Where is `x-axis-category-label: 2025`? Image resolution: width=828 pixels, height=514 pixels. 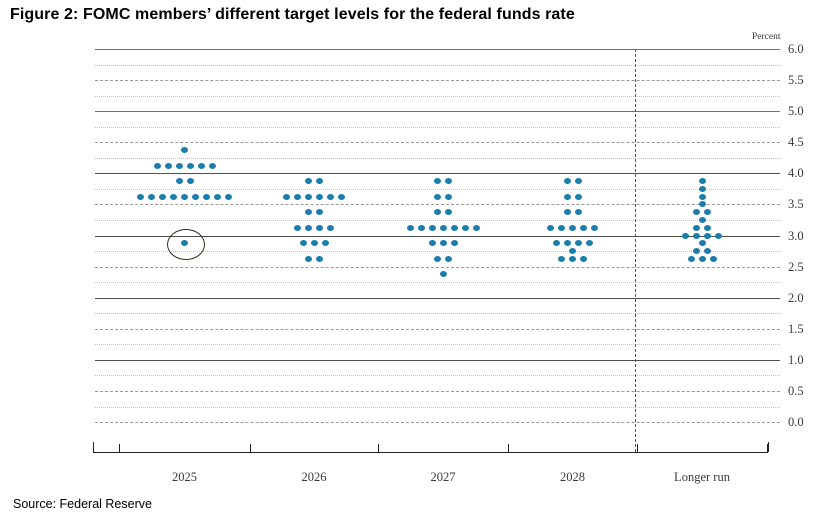 x-axis-category-label: 2025 is located at coordinates (184, 477).